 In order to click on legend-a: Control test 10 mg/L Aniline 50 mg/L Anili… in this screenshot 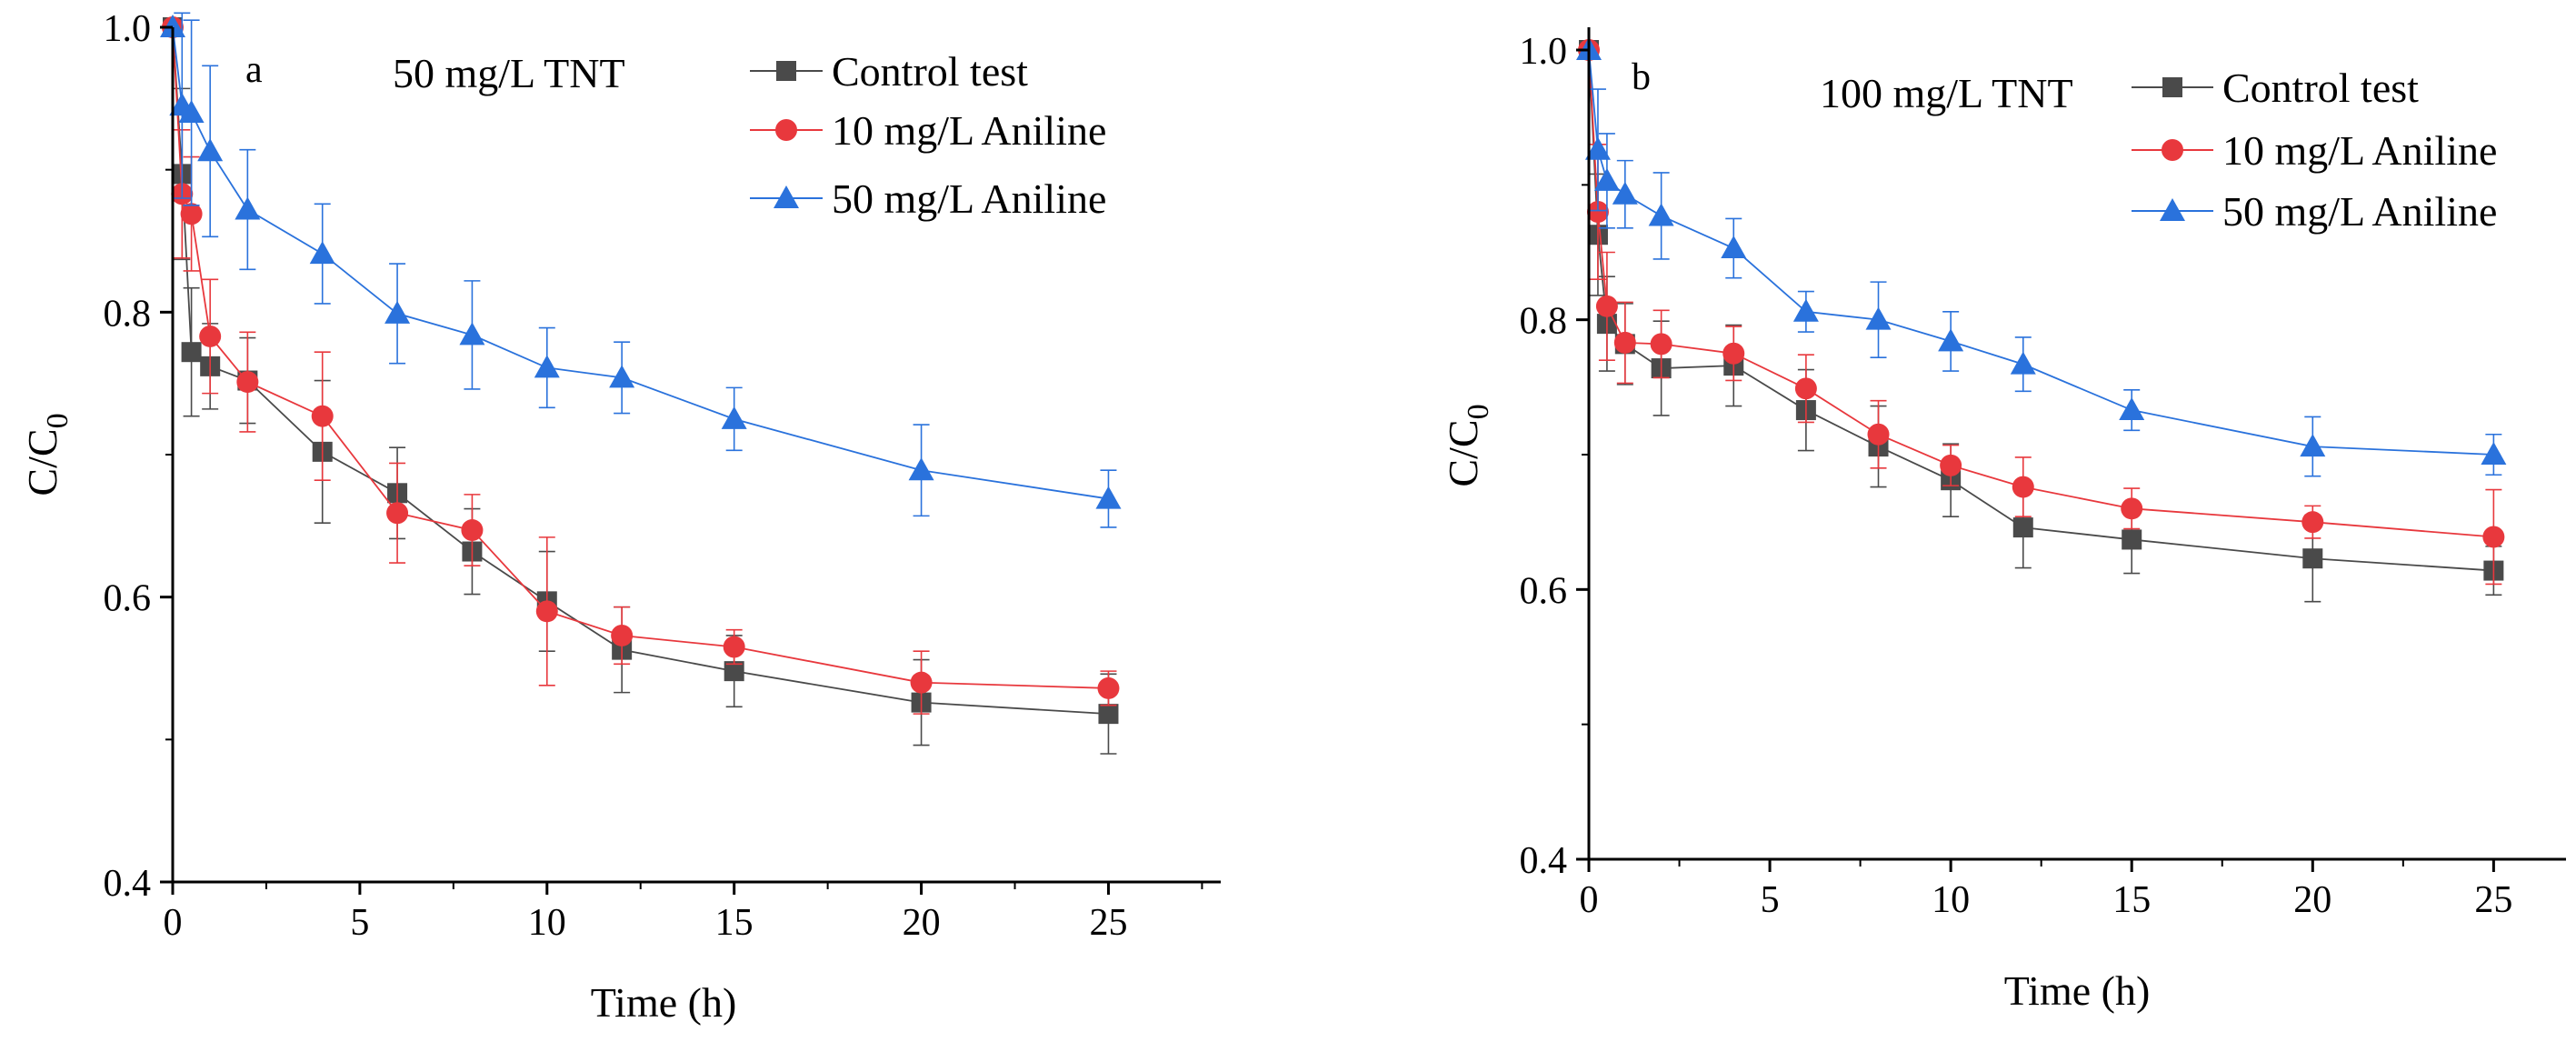, I will do `click(928, 135)`.